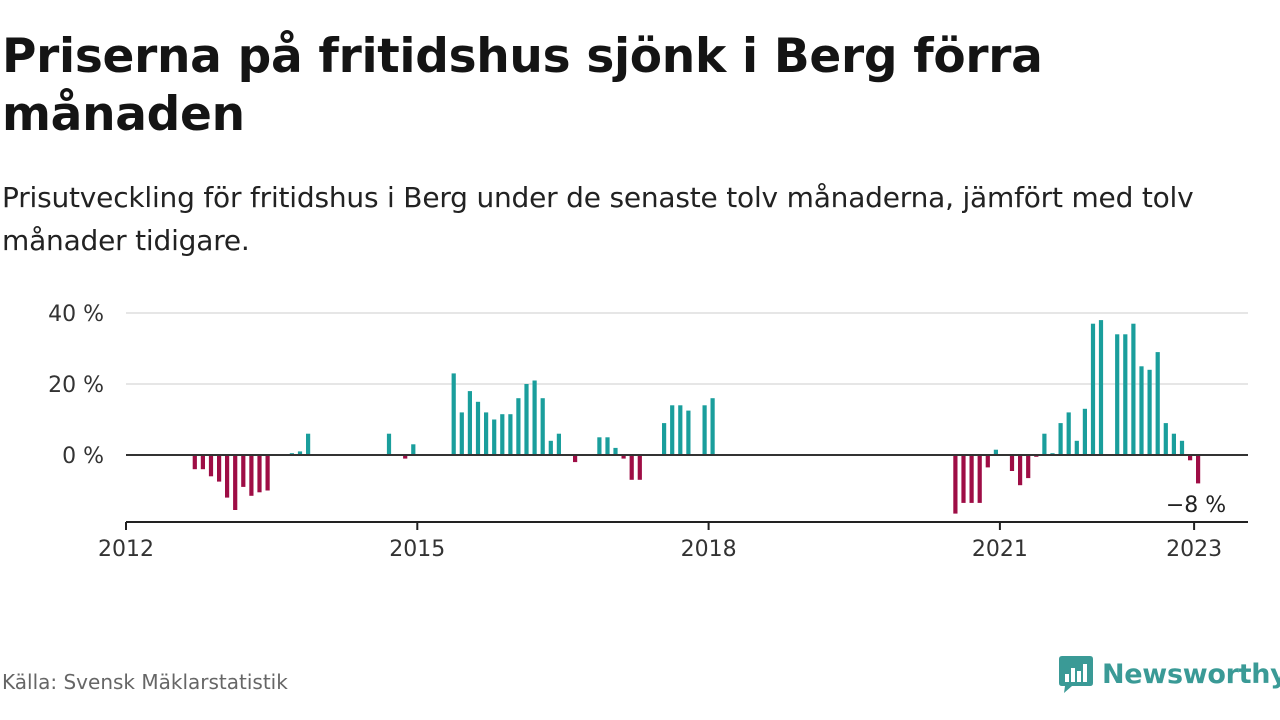 The height and width of the screenshot is (720, 1280). What do you see at coordinates (1196, 505) in the screenshot?
I see `last-value-label: −8 %` at bounding box center [1196, 505].